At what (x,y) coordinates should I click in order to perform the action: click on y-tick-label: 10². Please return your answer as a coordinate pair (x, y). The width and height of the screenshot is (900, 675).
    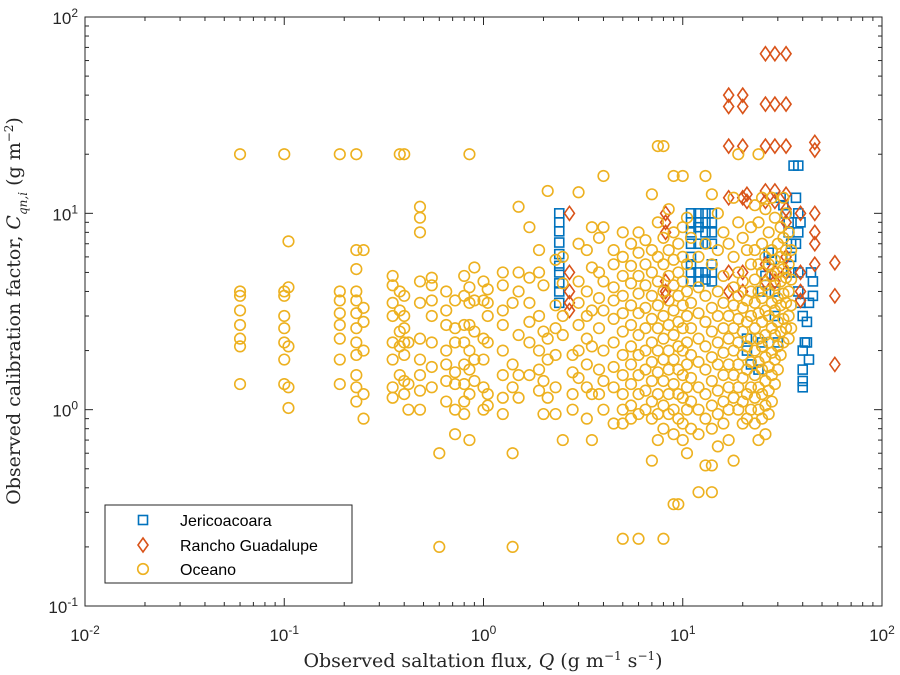
    Looking at the image, I should click on (65, 17).